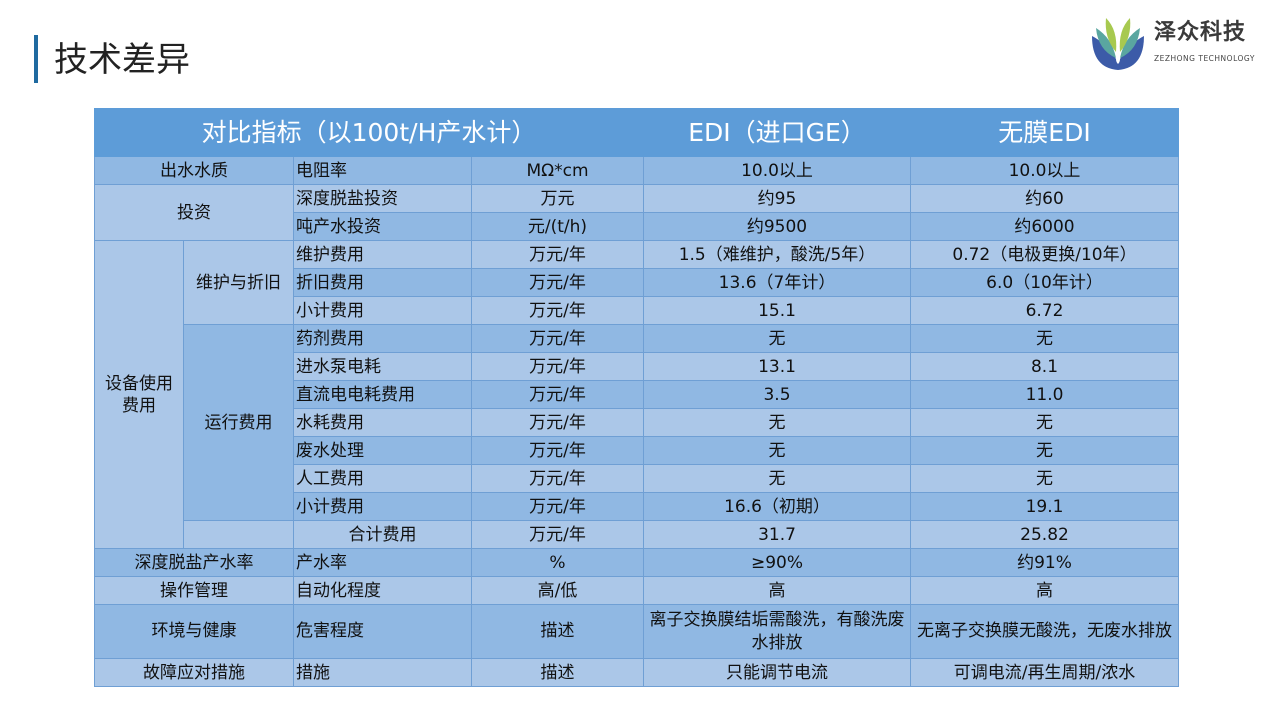  I want to click on item-cell: 直流电电耗费用, so click(382, 394).